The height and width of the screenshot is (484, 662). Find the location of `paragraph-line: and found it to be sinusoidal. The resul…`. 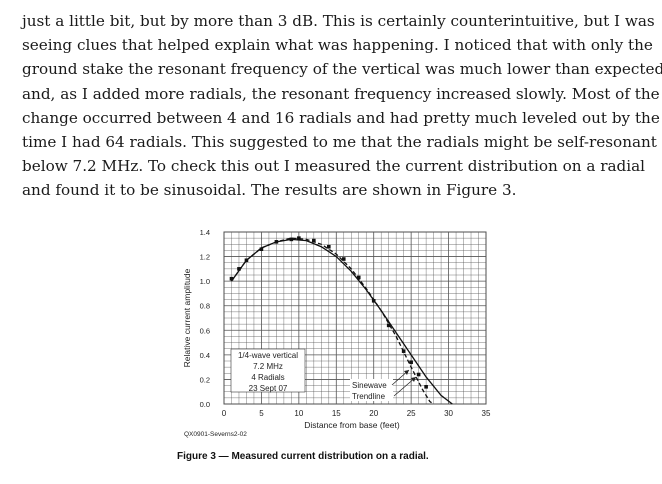

paragraph-line: and found it to be sinusoidal. The resul… is located at coordinates (269, 190).